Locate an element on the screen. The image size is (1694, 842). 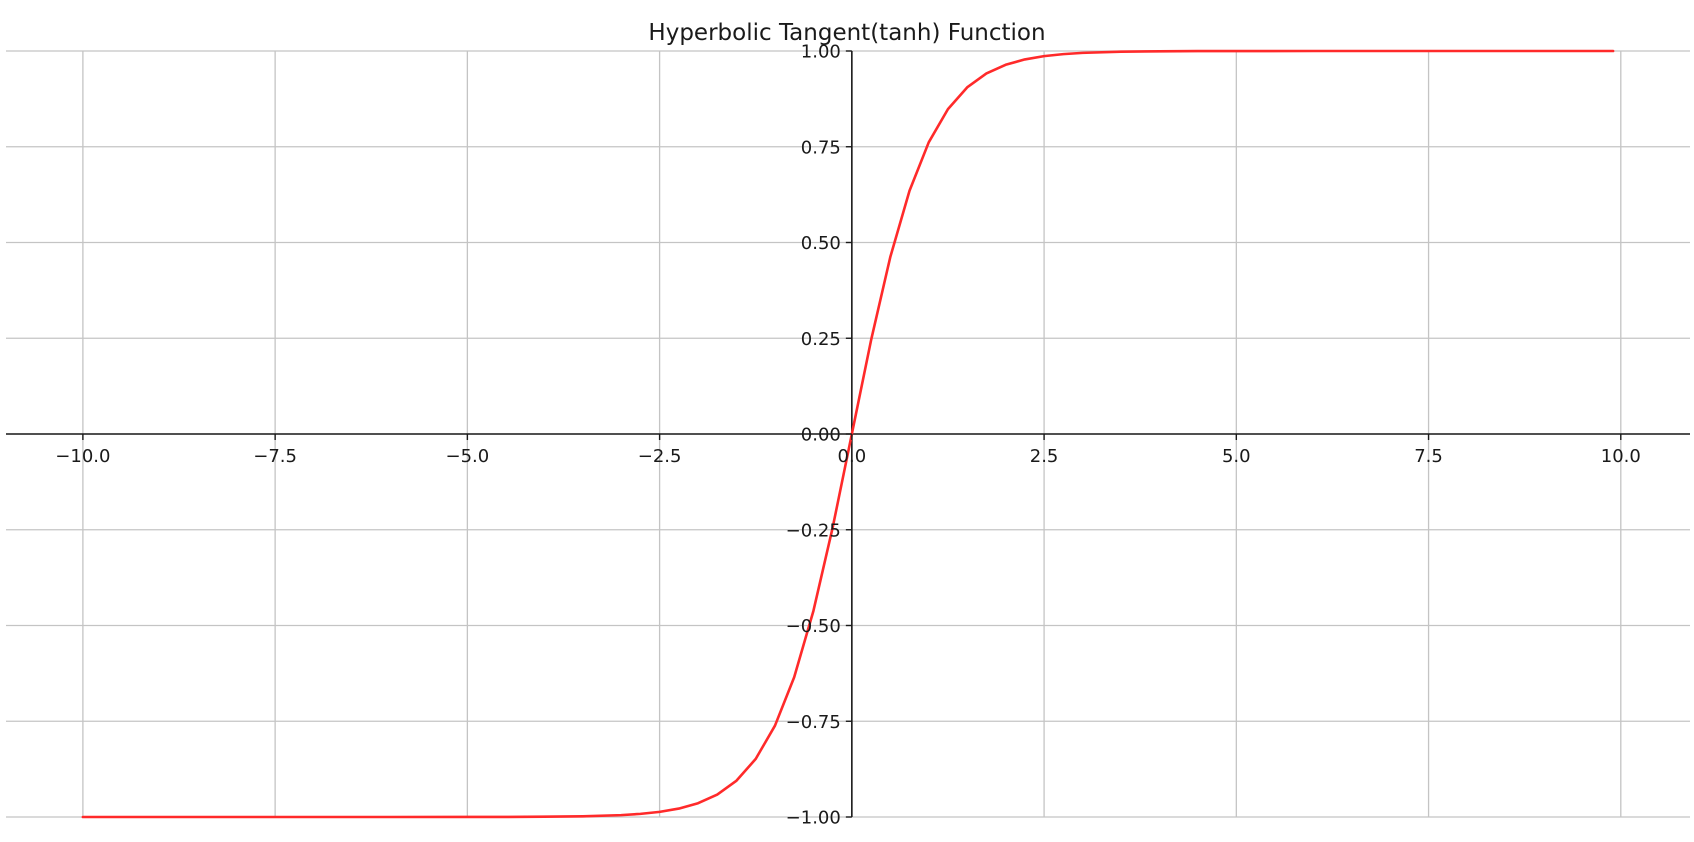
y-tick-label: 1.00 is located at coordinates (821, 52).